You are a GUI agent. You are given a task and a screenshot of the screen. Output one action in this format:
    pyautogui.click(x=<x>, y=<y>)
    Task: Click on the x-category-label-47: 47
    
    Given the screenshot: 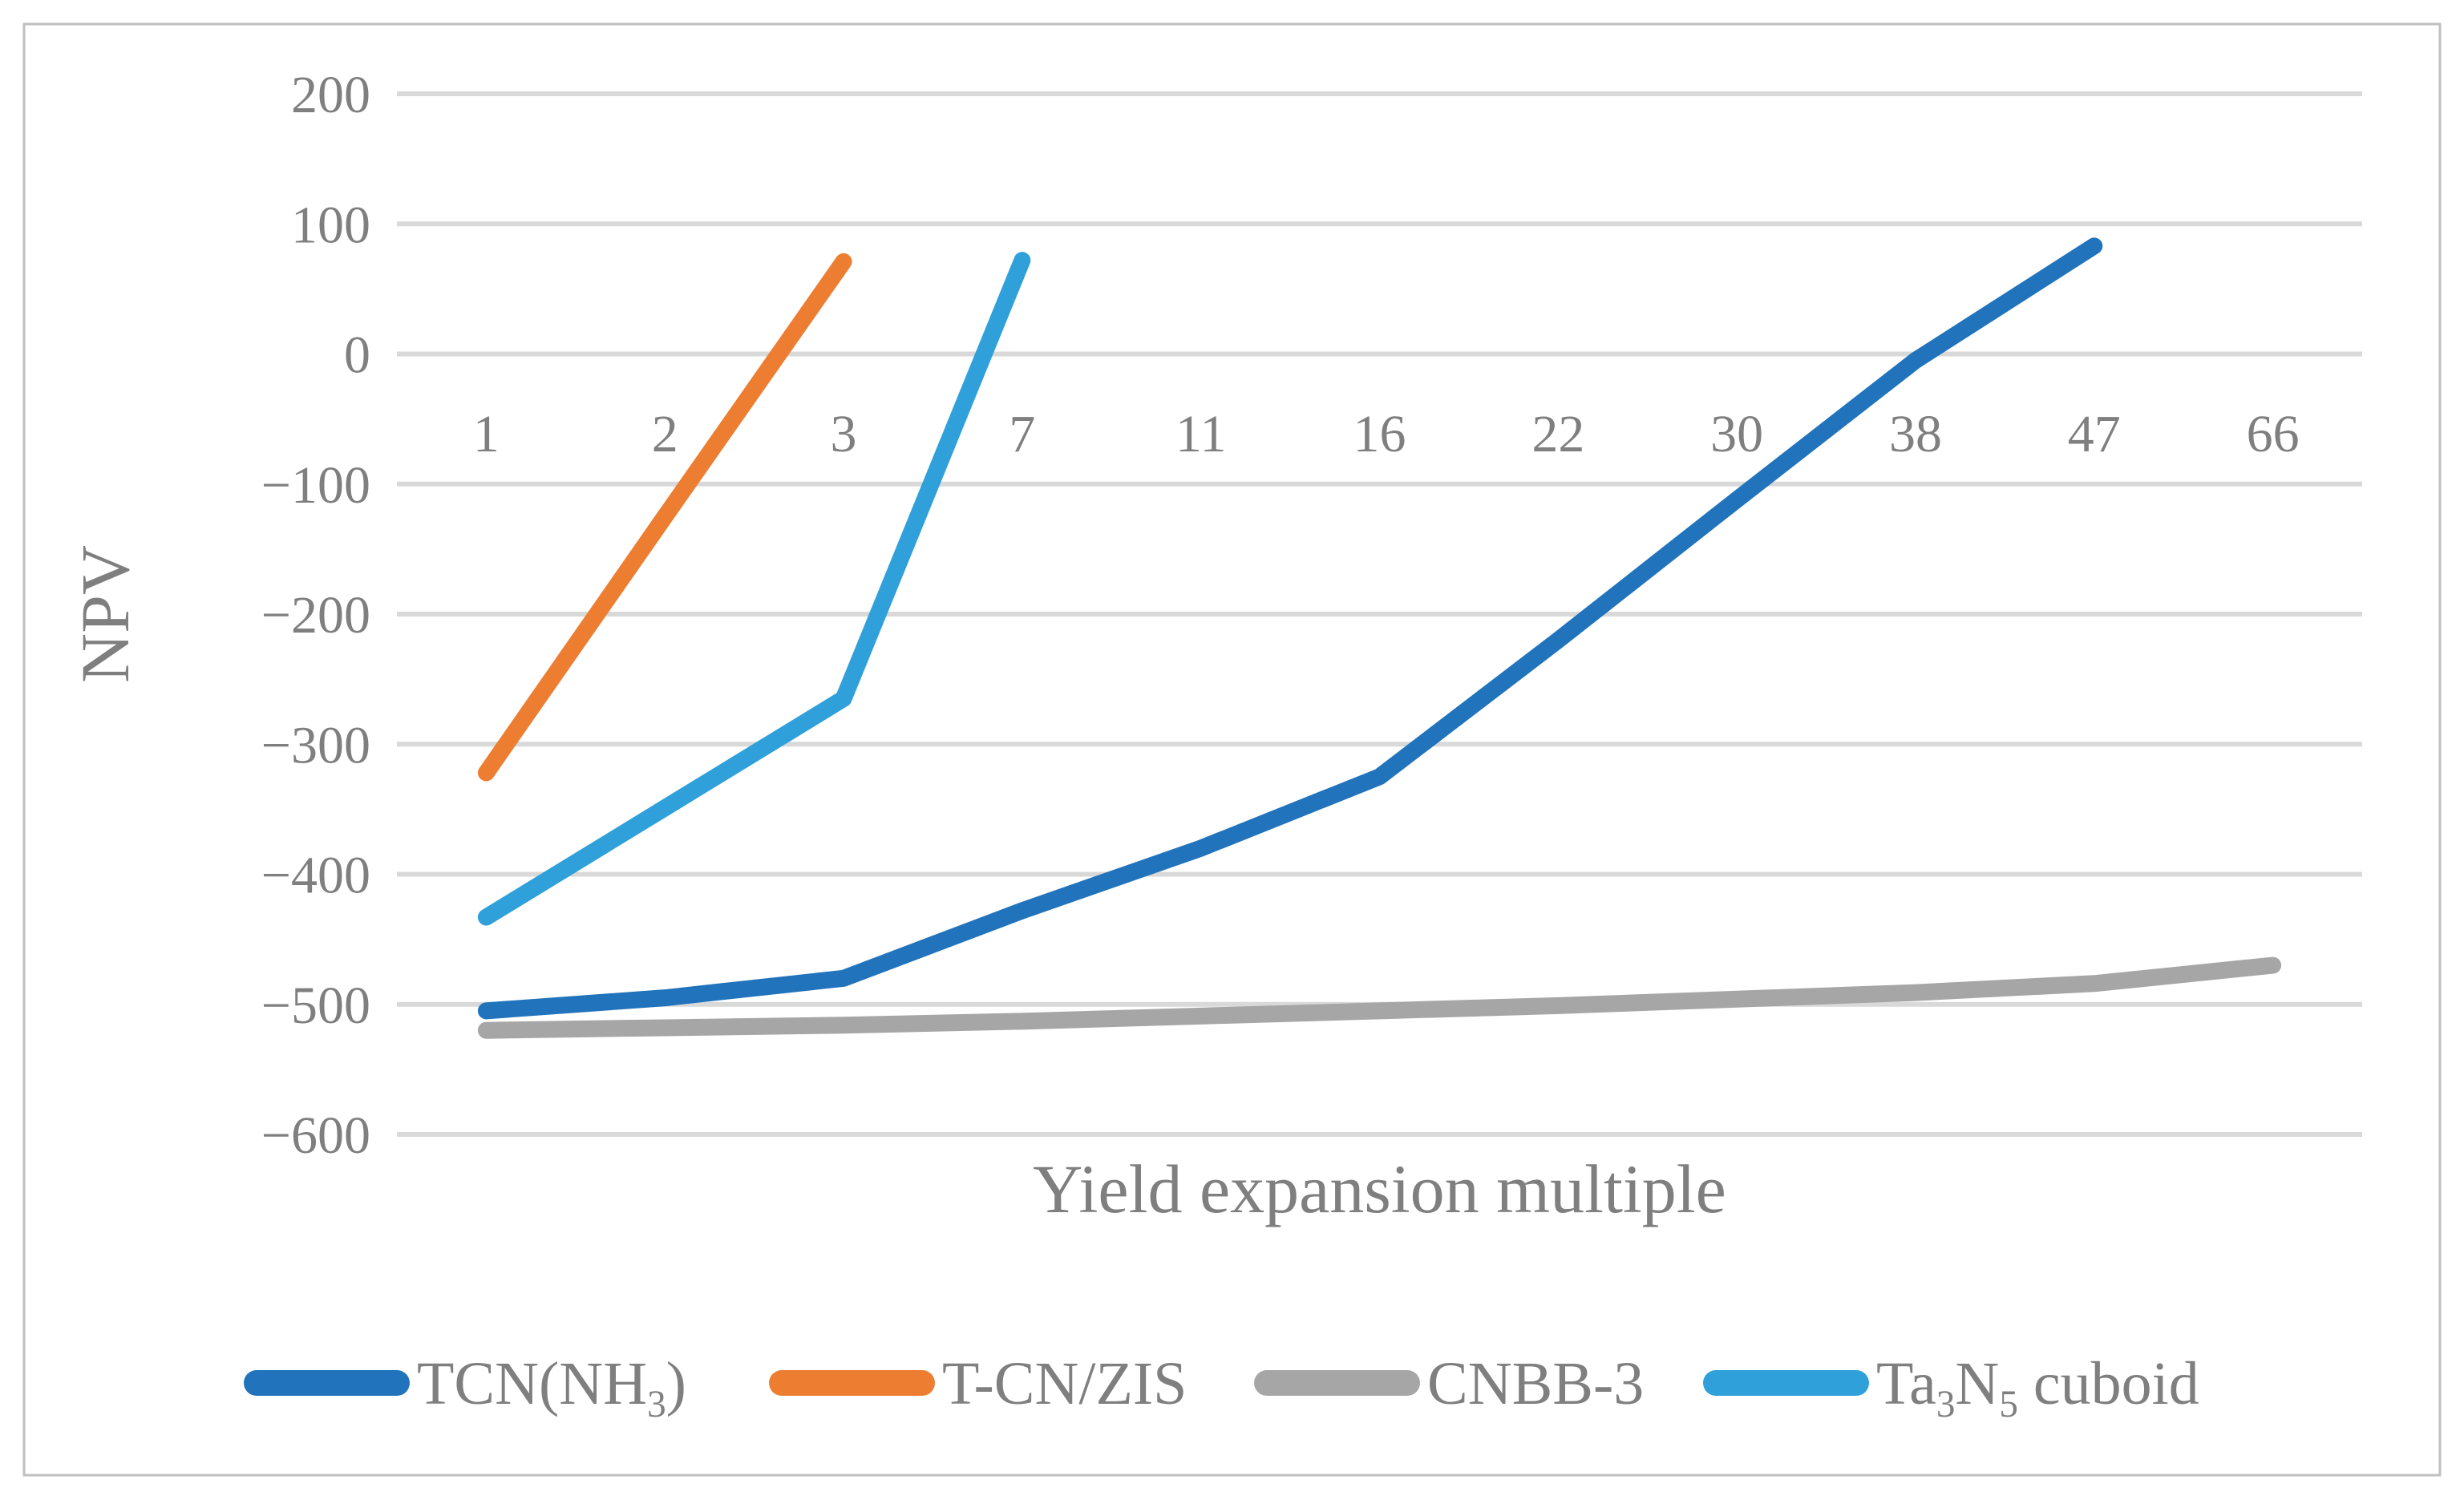 What is the action you would take?
    pyautogui.click(x=2094, y=434)
    